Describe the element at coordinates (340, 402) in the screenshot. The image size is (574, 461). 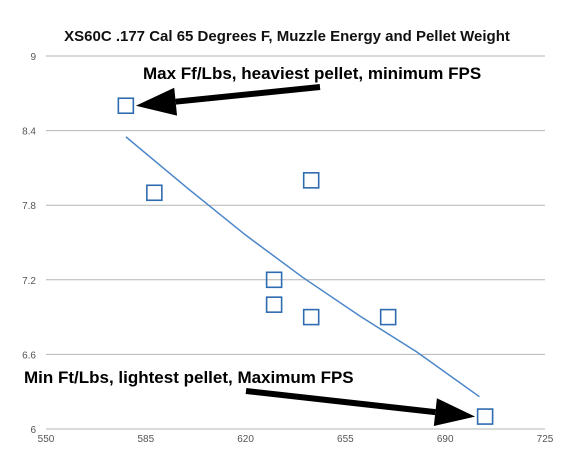
I see `arrow-min-shaft` at that location.